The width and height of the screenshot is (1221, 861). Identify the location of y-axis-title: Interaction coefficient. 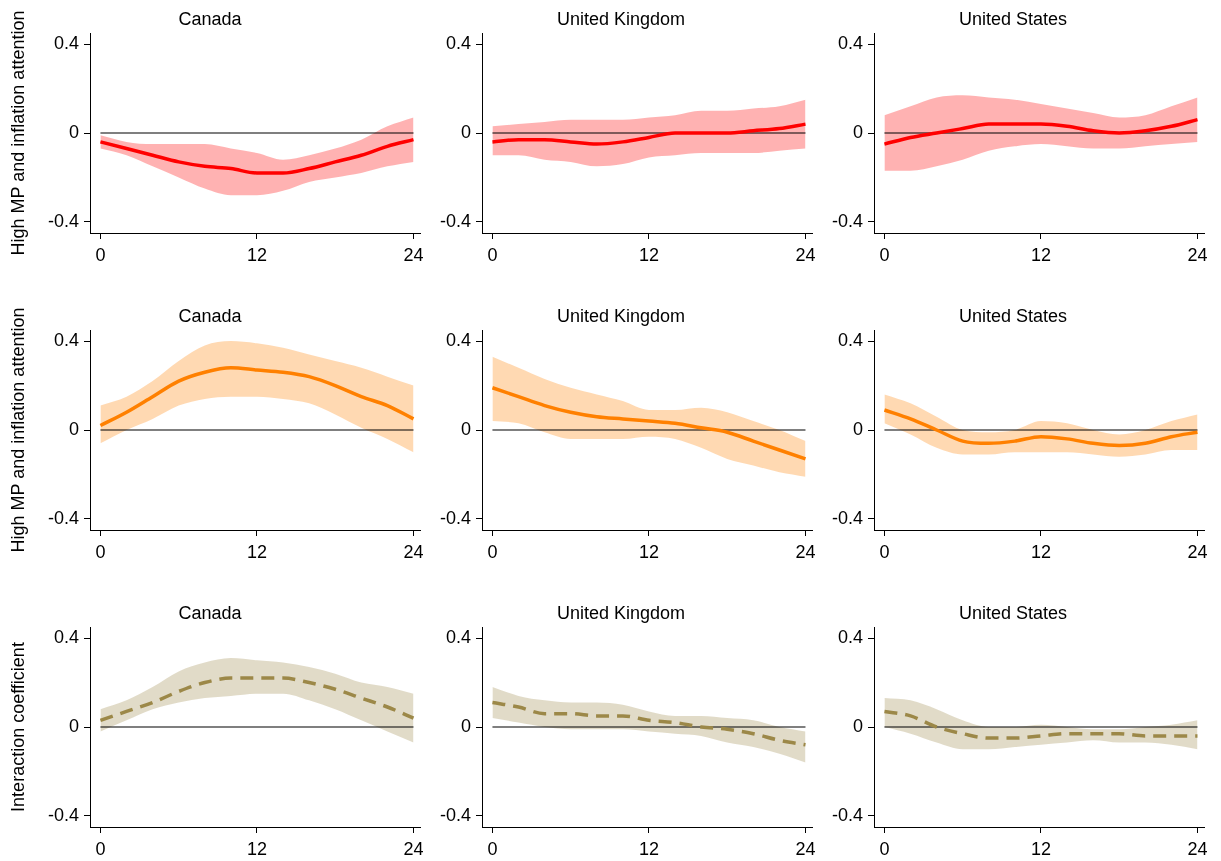
(17, 727).